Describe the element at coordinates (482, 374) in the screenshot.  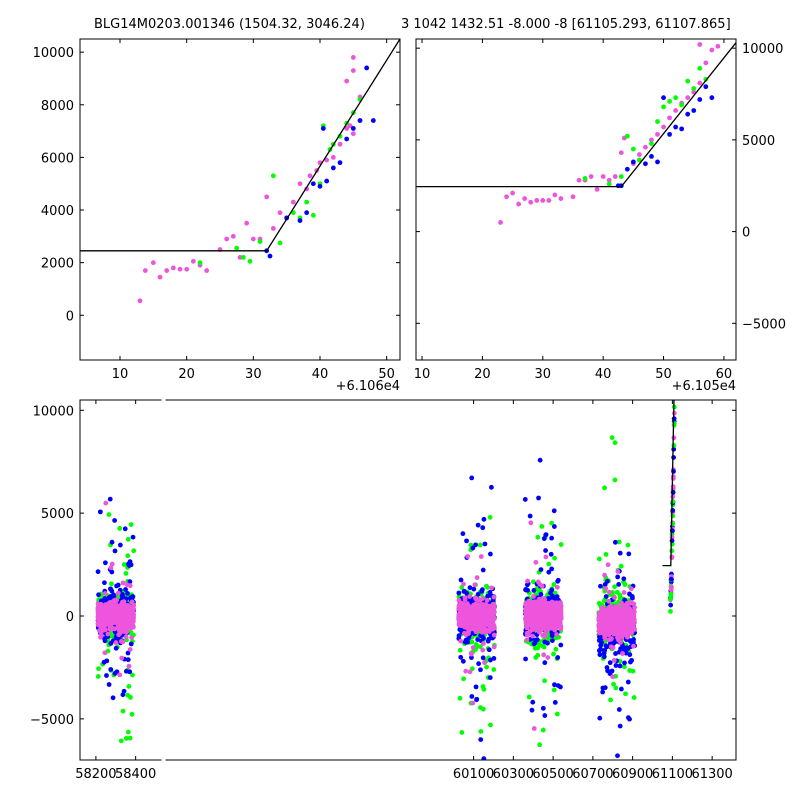
I see `x-tick-label: 20` at that location.